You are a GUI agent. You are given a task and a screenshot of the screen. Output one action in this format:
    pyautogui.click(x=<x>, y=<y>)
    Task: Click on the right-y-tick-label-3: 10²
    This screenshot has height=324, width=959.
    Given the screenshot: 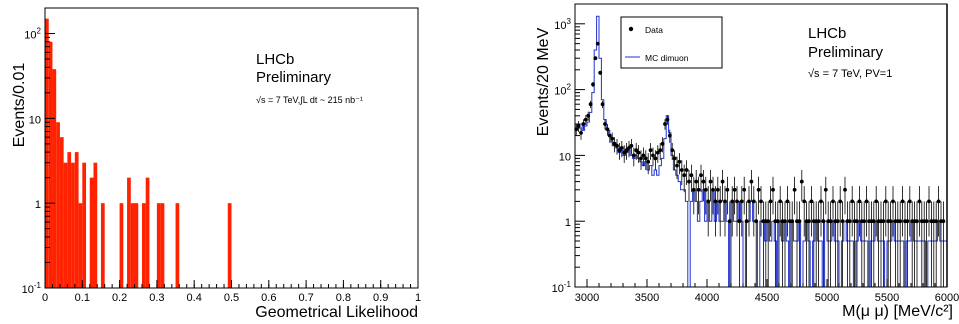 What is the action you would take?
    pyautogui.click(x=562, y=90)
    